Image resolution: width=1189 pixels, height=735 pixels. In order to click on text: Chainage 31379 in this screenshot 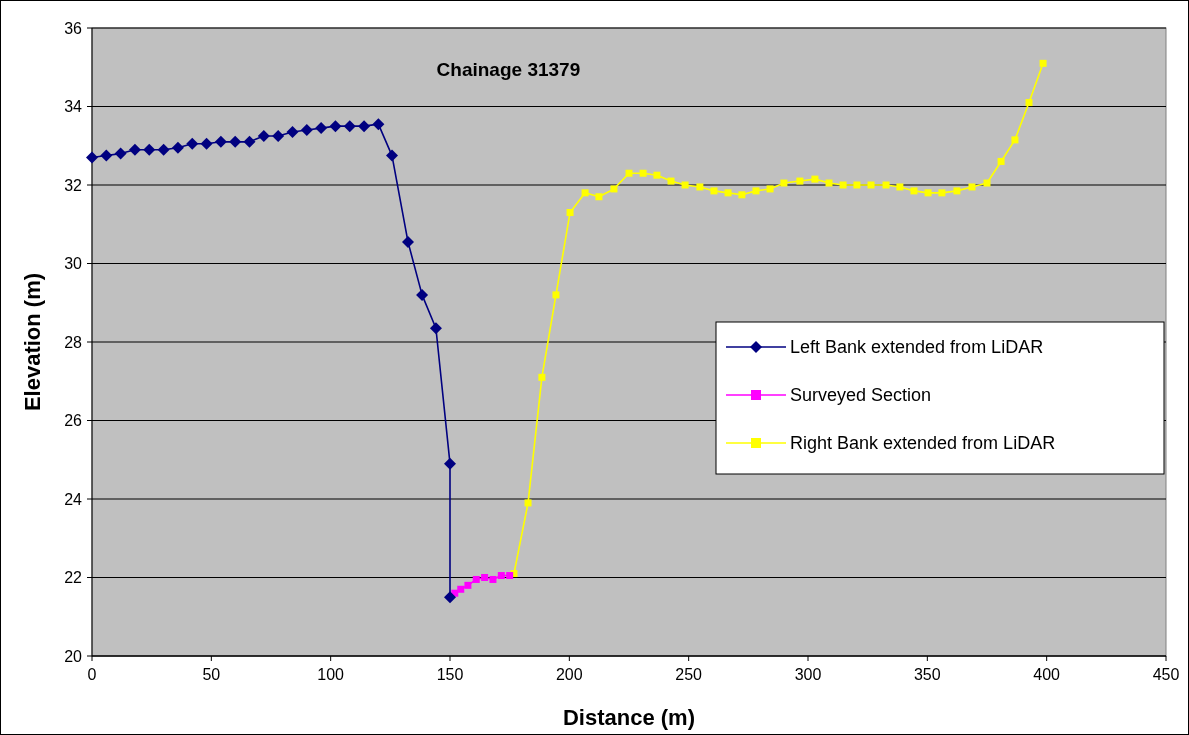, I will do `click(508, 69)`.